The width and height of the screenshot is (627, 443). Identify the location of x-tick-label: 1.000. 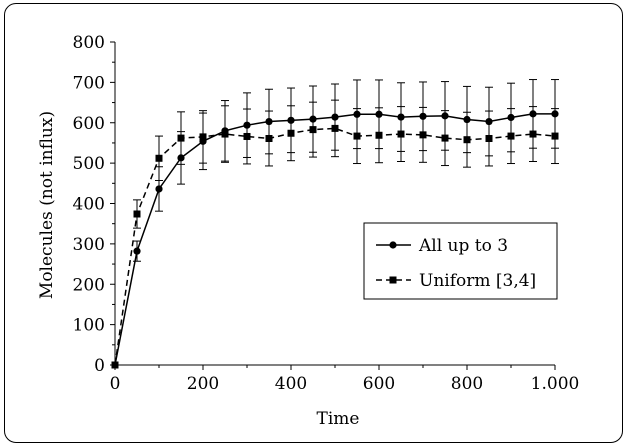
(555, 384).